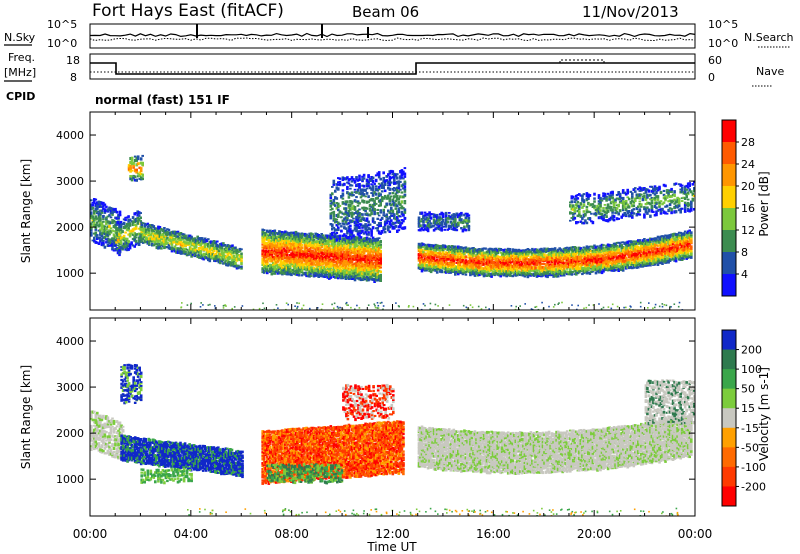 This screenshot has height=554, width=800. I want to click on freq-left-tick-top: 18, so click(73, 60).